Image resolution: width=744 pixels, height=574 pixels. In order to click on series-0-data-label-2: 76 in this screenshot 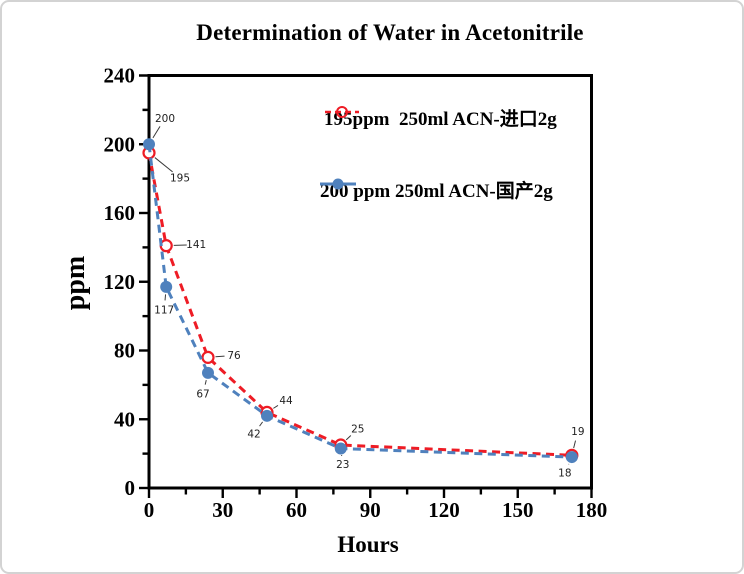, I will do `click(234, 356)`.